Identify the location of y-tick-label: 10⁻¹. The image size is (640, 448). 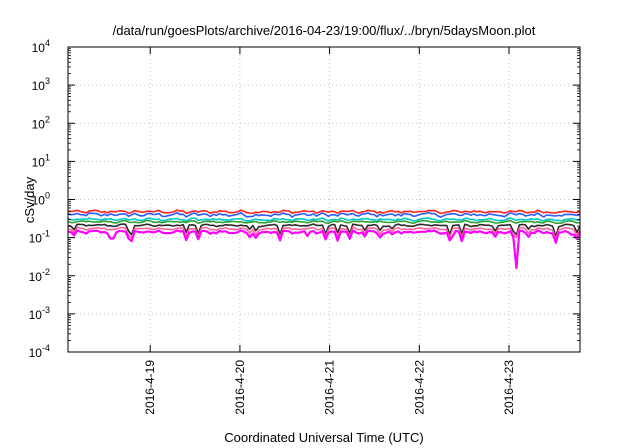
(39, 237).